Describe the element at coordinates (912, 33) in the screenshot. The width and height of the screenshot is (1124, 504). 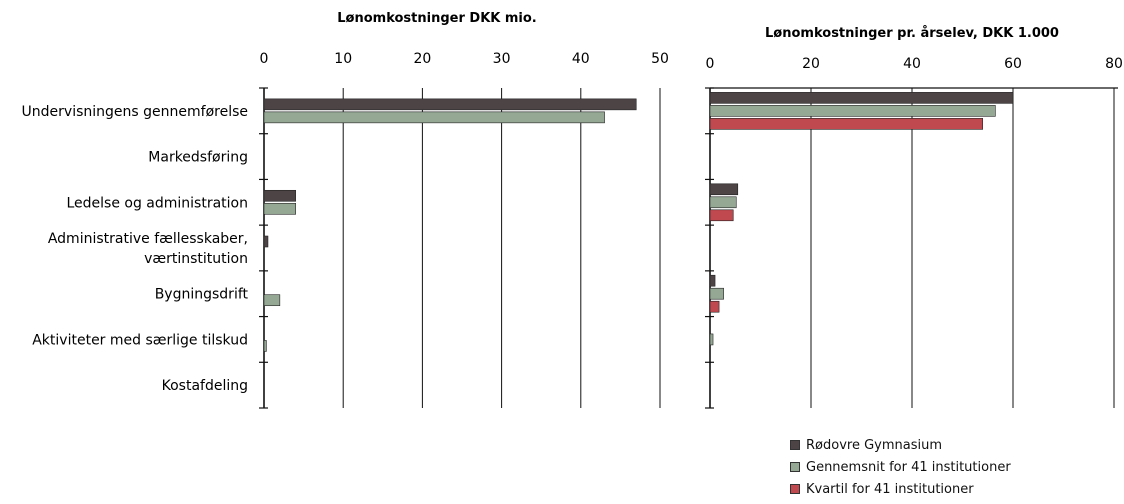
I see `right-chart-title: Lønomkostninger pr. årselev, DKK 1.000` at that location.